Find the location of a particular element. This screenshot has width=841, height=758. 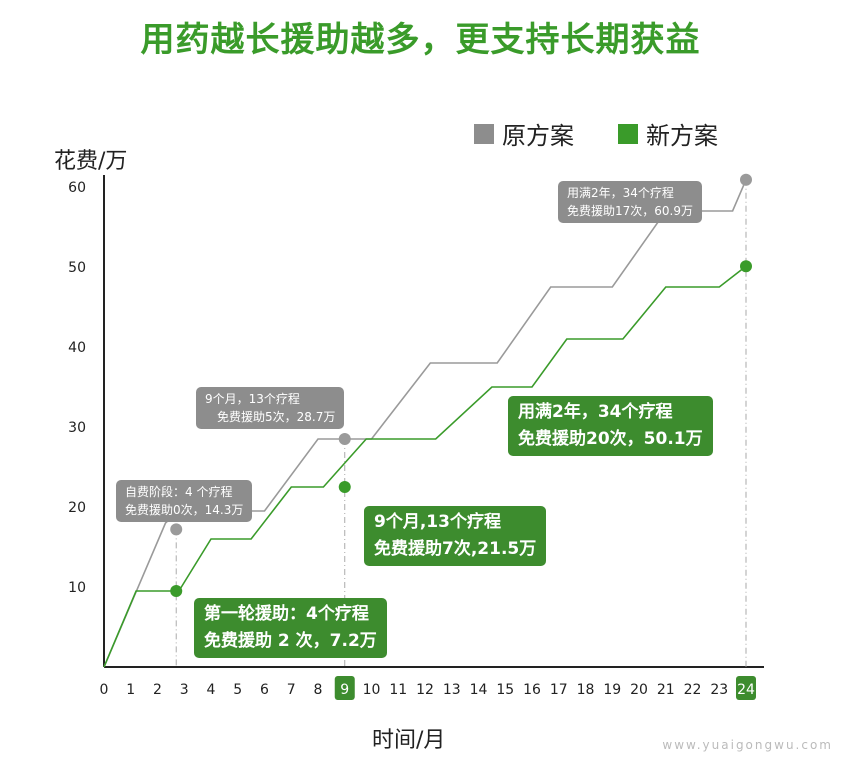

y-tick-label: 50 is located at coordinates (77, 268).